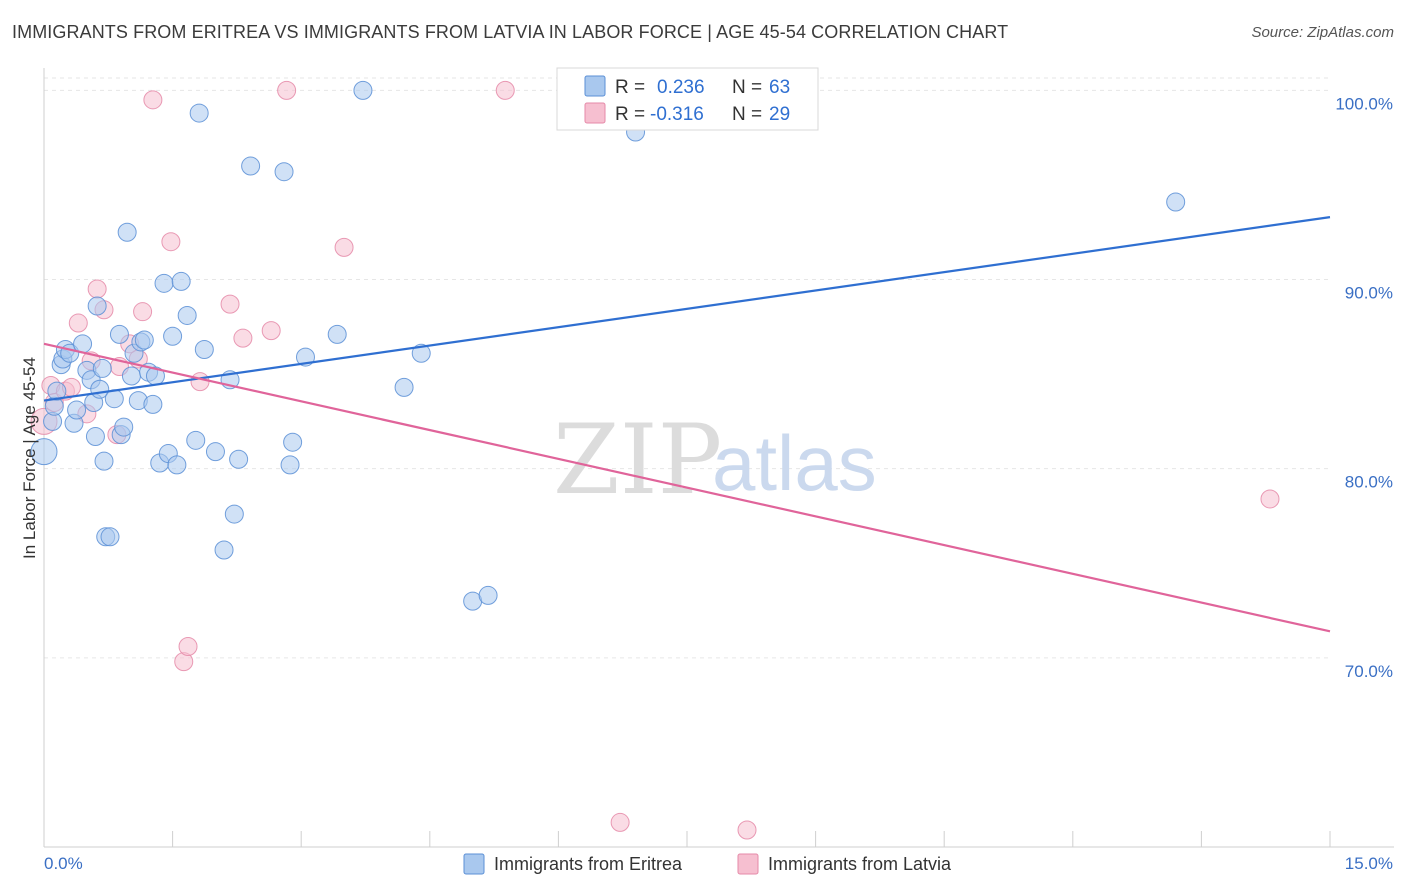  What do you see at coordinates (1369, 293) in the screenshot?
I see `y-tick-label: 90.0%` at bounding box center [1369, 293].